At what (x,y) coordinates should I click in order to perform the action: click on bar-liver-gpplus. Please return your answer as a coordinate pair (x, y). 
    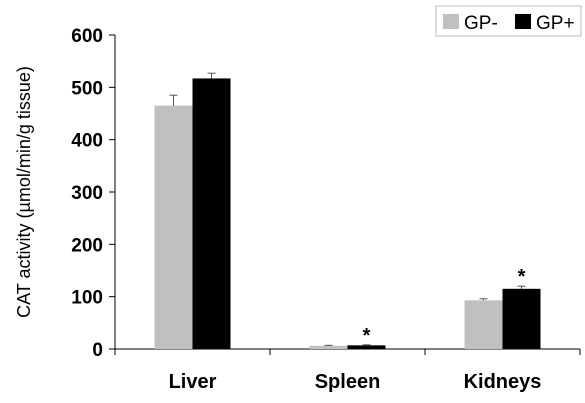
    Looking at the image, I should click on (211, 213).